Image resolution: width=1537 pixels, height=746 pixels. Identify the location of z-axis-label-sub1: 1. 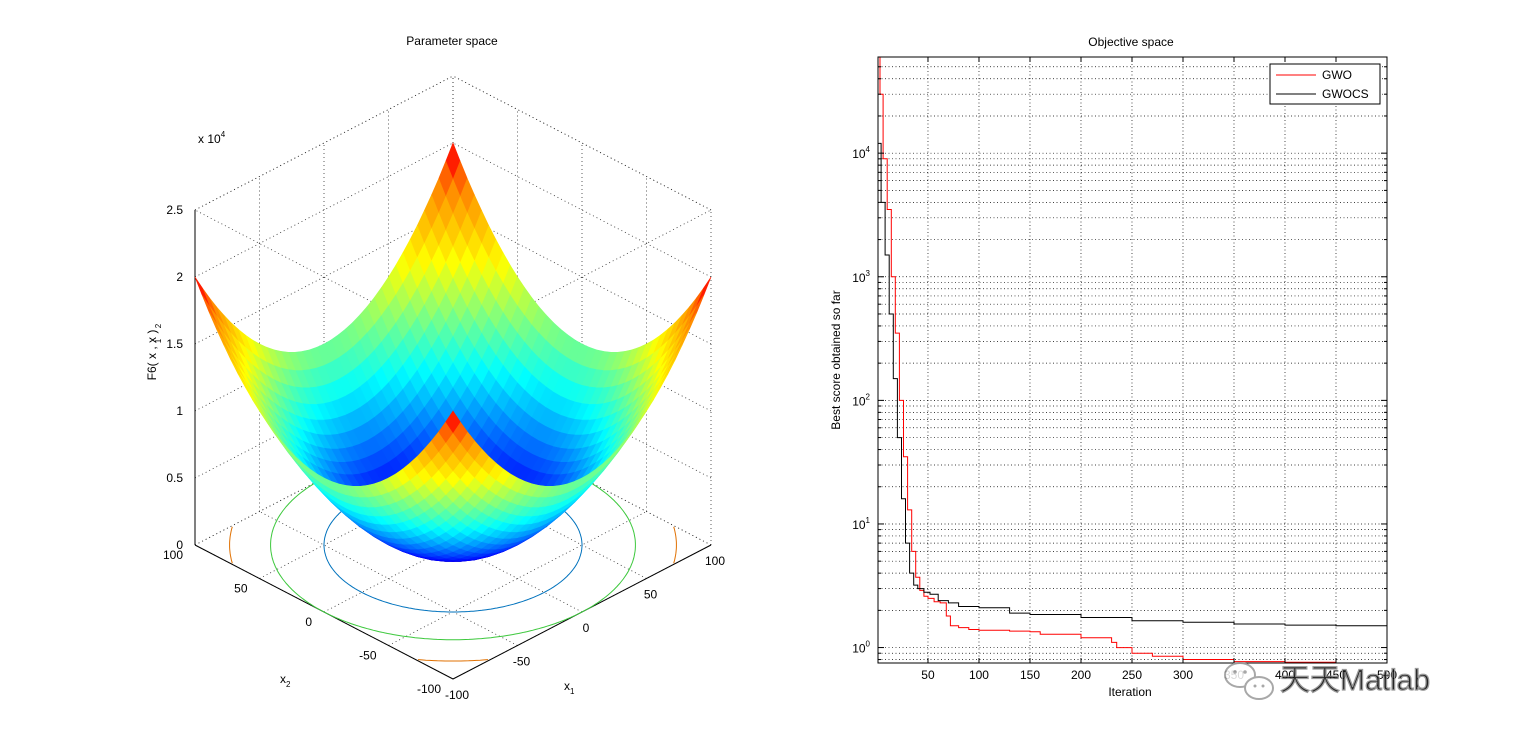
(158, 340).